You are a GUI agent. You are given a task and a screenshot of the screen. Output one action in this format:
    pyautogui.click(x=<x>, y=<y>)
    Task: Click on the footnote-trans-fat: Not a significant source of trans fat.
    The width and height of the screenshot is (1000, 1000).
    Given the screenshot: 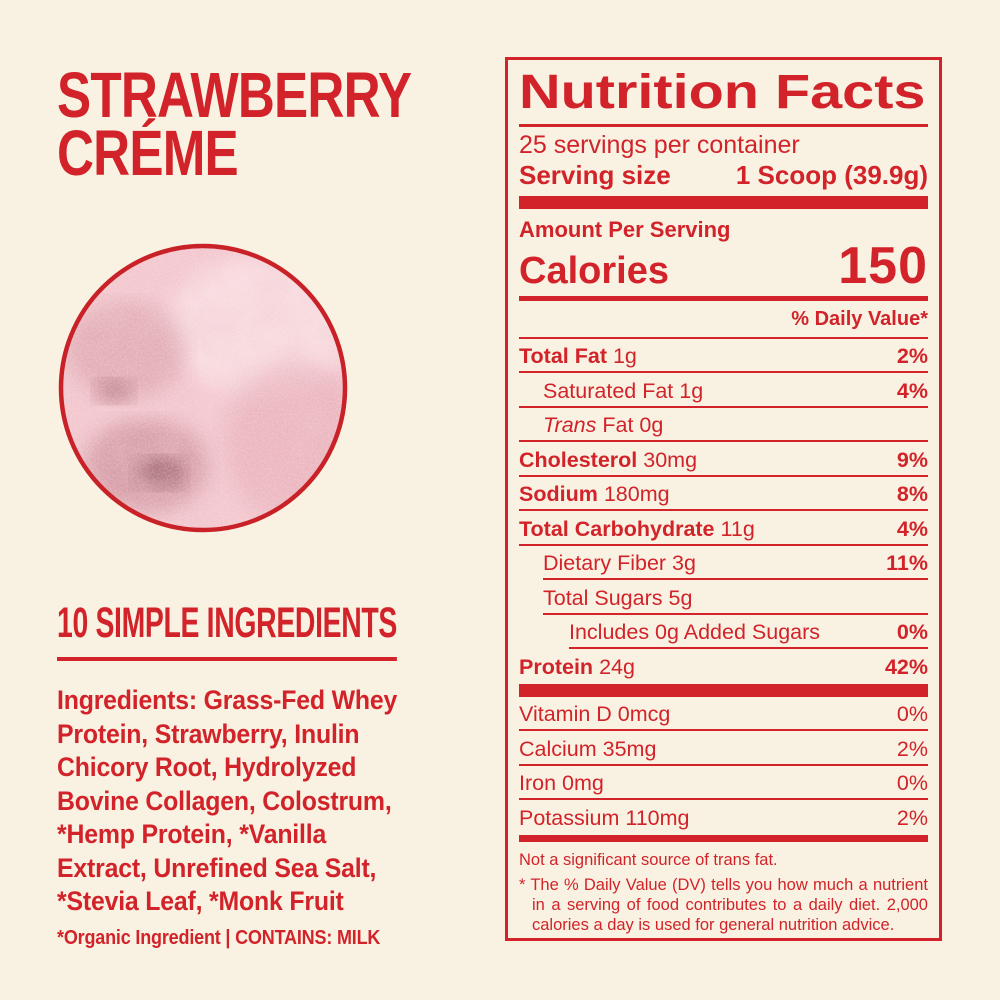 What is the action you would take?
    pyautogui.click(x=648, y=859)
    